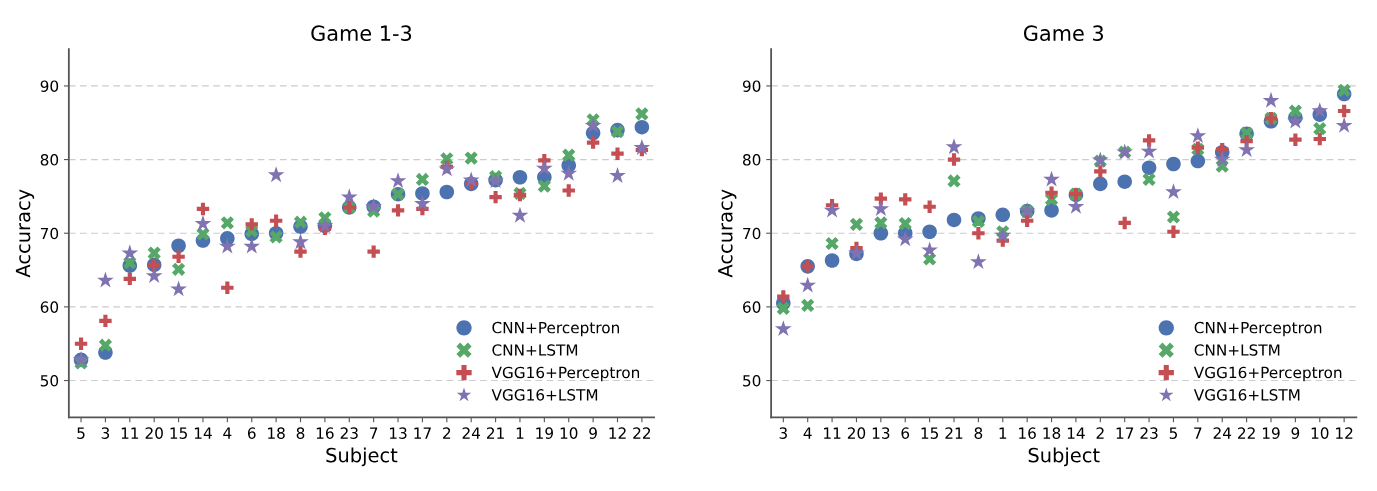 This screenshot has height=491, width=1377. What do you see at coordinates (227, 433) in the screenshot?
I see `x-tick-label: 4` at bounding box center [227, 433].